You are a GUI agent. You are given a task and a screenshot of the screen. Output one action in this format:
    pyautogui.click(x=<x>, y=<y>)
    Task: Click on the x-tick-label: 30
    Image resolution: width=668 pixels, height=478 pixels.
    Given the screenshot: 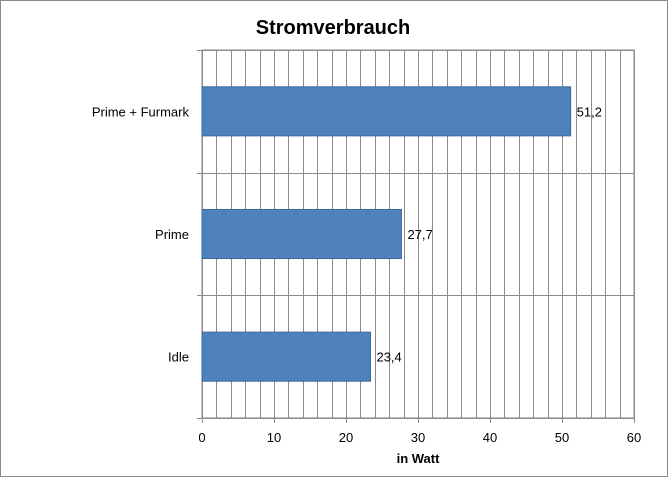 What is the action you would take?
    pyautogui.click(x=418, y=437)
    